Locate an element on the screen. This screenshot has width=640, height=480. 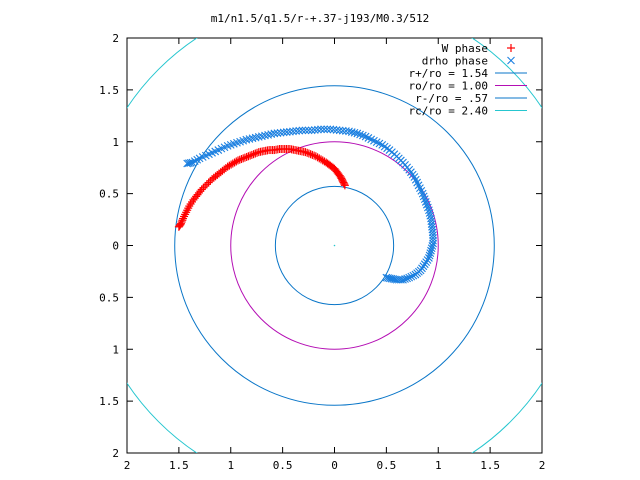
series-x is located at coordinates (310, 204).